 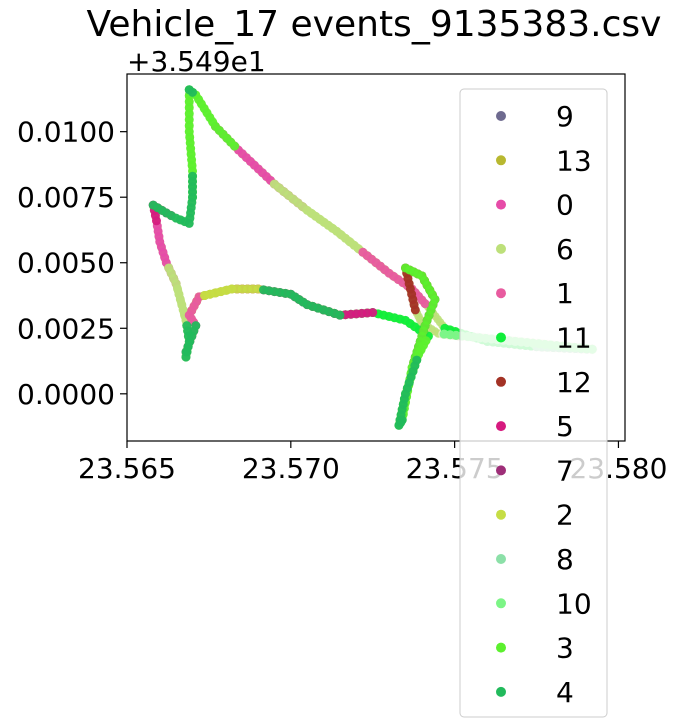 I want to click on y-offset-text: +3.549e1, so click(x=196, y=61).